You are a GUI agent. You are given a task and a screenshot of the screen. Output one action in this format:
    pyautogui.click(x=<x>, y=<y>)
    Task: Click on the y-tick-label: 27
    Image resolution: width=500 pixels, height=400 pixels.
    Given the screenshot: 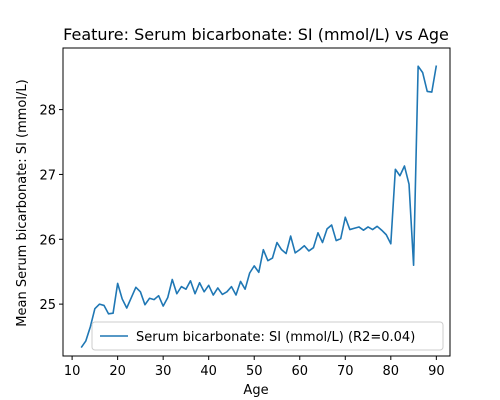 What is the action you would take?
    pyautogui.click(x=47, y=175)
    